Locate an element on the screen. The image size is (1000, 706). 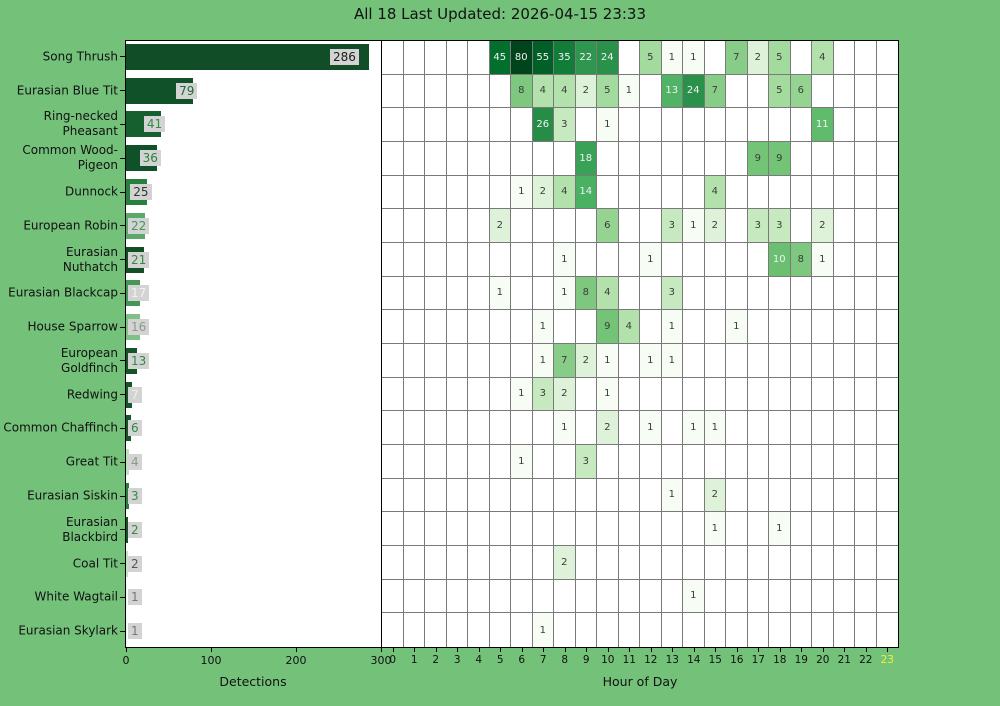
hour-tick-label: 4 is located at coordinates (479, 660).